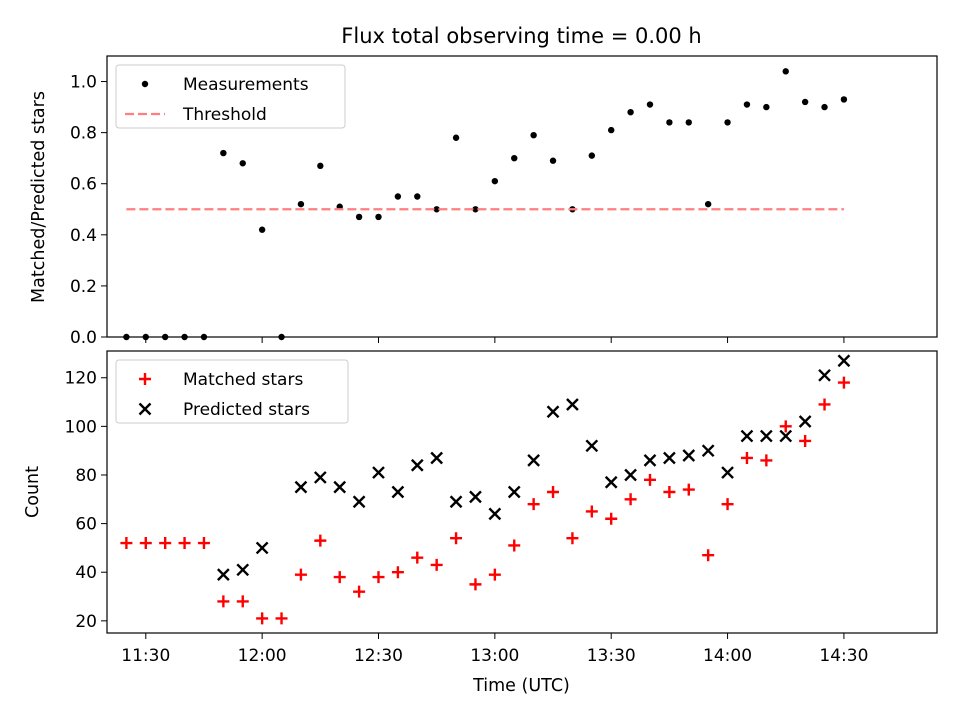  Describe the element at coordinates (83, 134) in the screenshot. I see `y-tick-label: 0.8` at that location.